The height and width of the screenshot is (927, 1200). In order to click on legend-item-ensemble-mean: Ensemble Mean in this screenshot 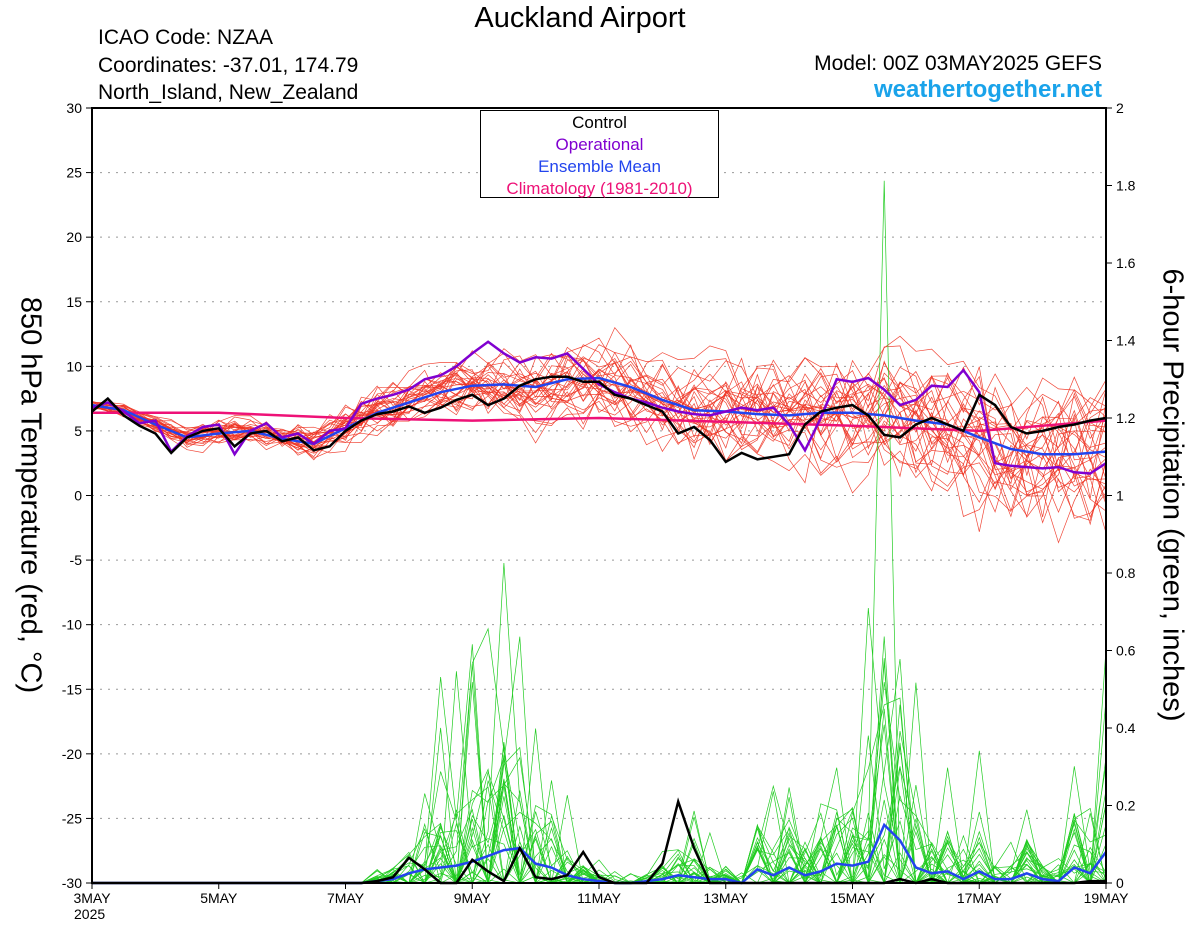, I will do `click(599, 166)`.